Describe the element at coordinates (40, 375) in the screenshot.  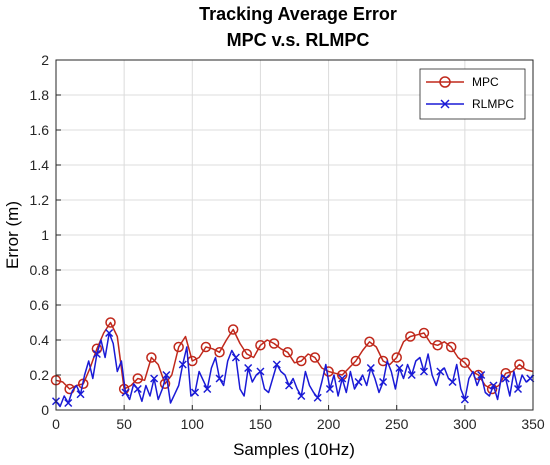
I see `y-tick-label: 0.2` at that location.